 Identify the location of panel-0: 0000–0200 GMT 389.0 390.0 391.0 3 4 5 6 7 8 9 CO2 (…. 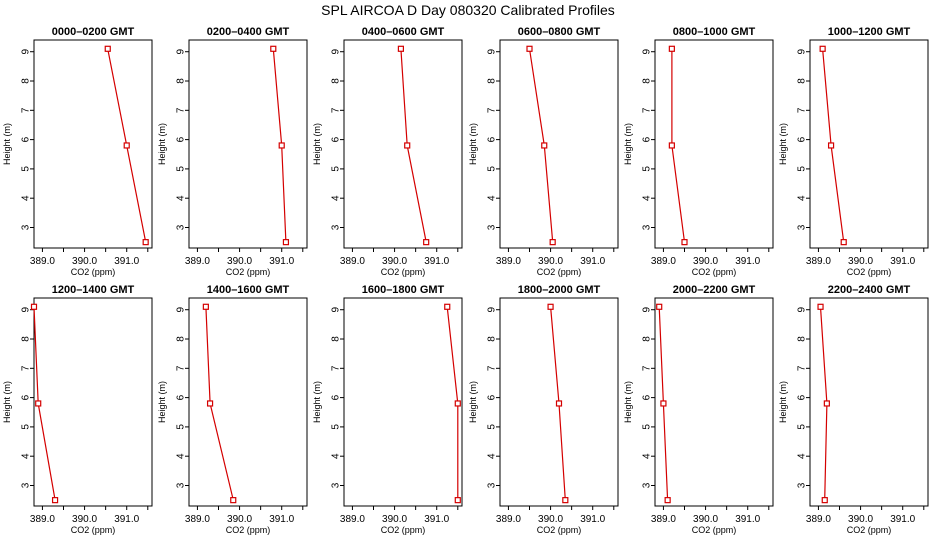
(77, 151).